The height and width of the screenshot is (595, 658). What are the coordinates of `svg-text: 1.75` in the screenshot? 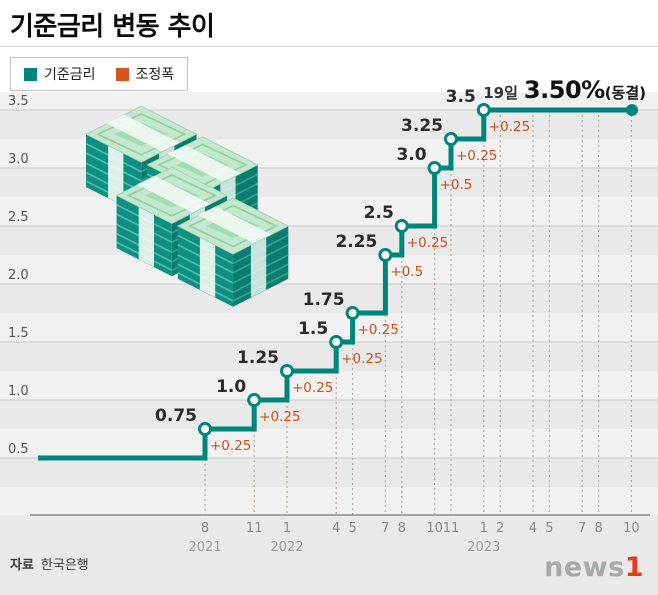 It's located at (324, 300).